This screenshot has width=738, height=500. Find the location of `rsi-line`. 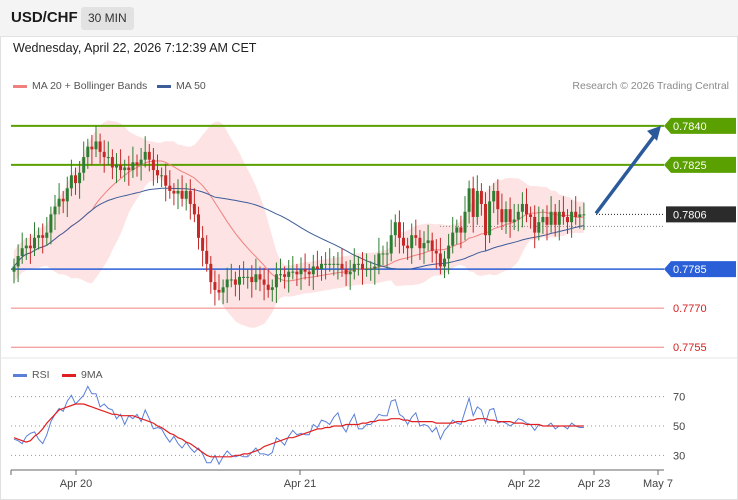

rsi-line is located at coordinates (298, 425).